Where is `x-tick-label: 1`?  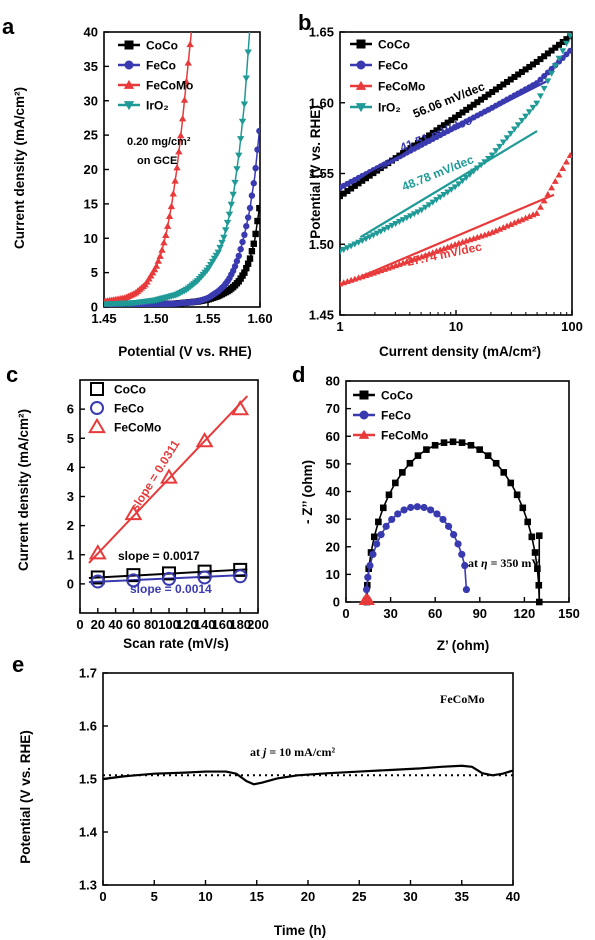
x-tick-label: 1 is located at coordinates (339, 326).